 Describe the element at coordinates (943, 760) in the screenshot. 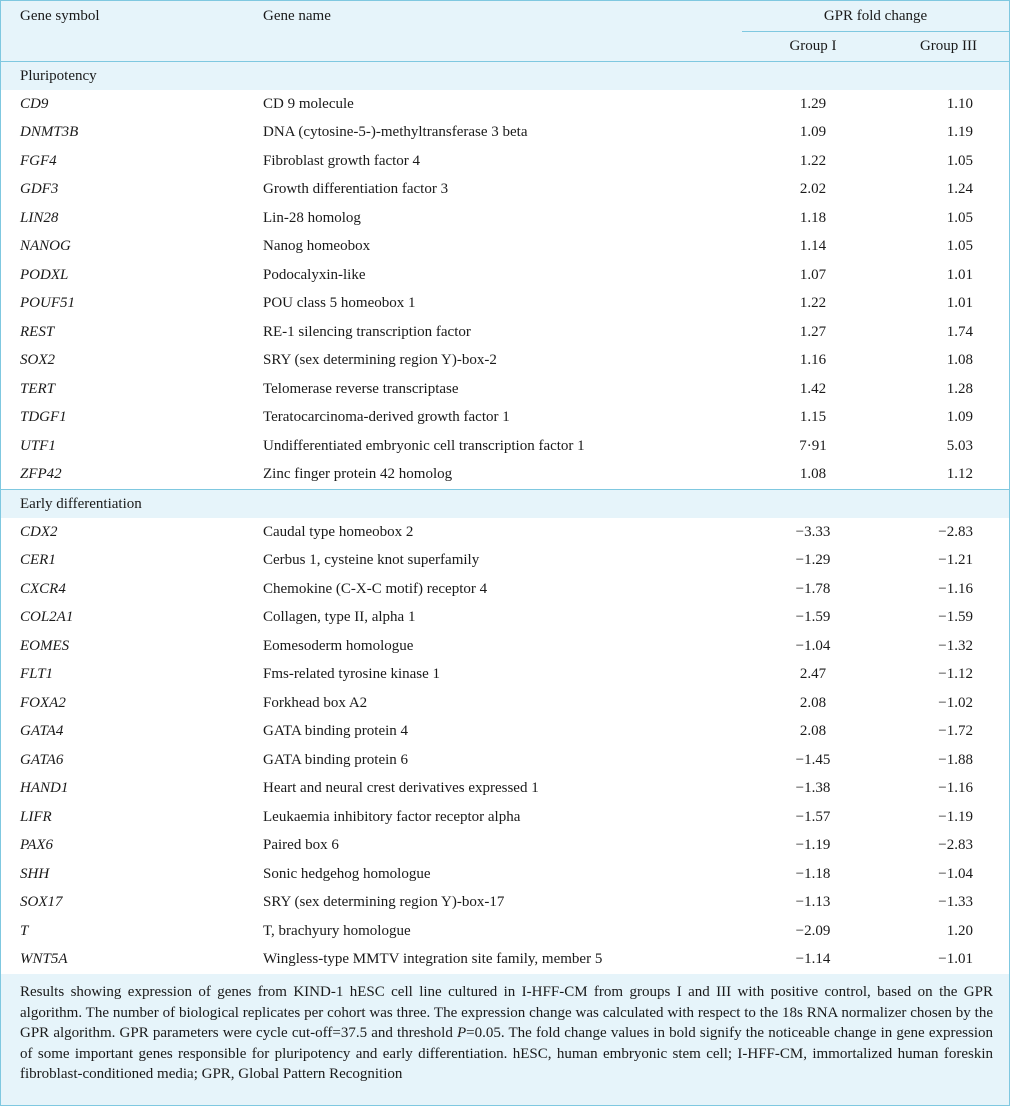

I see `group-3-value: −1.88` at that location.